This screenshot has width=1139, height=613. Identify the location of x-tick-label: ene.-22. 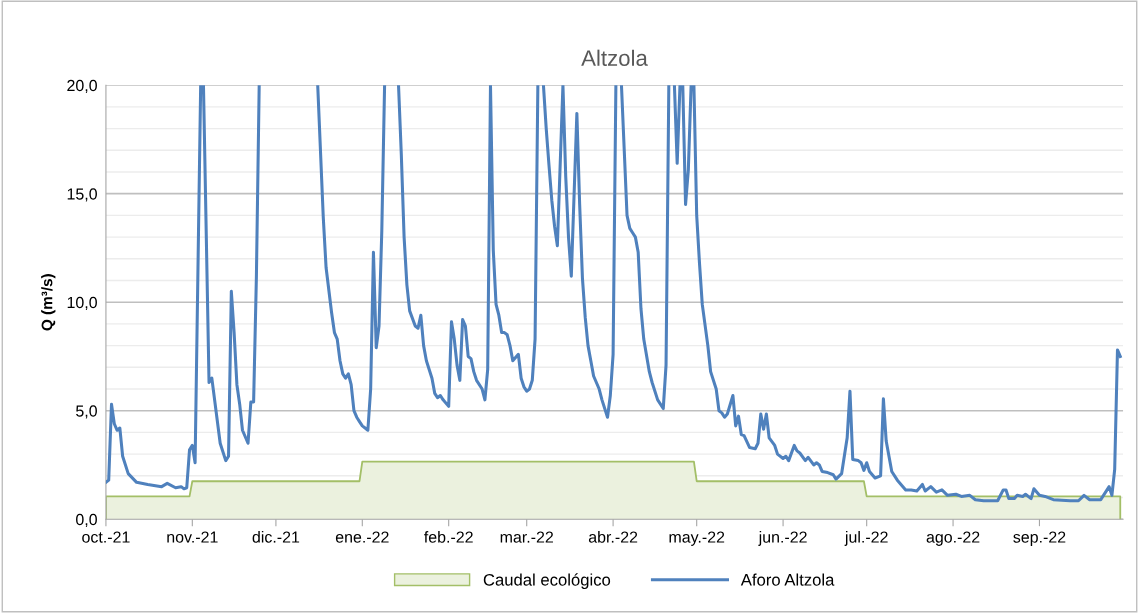
(362, 537).